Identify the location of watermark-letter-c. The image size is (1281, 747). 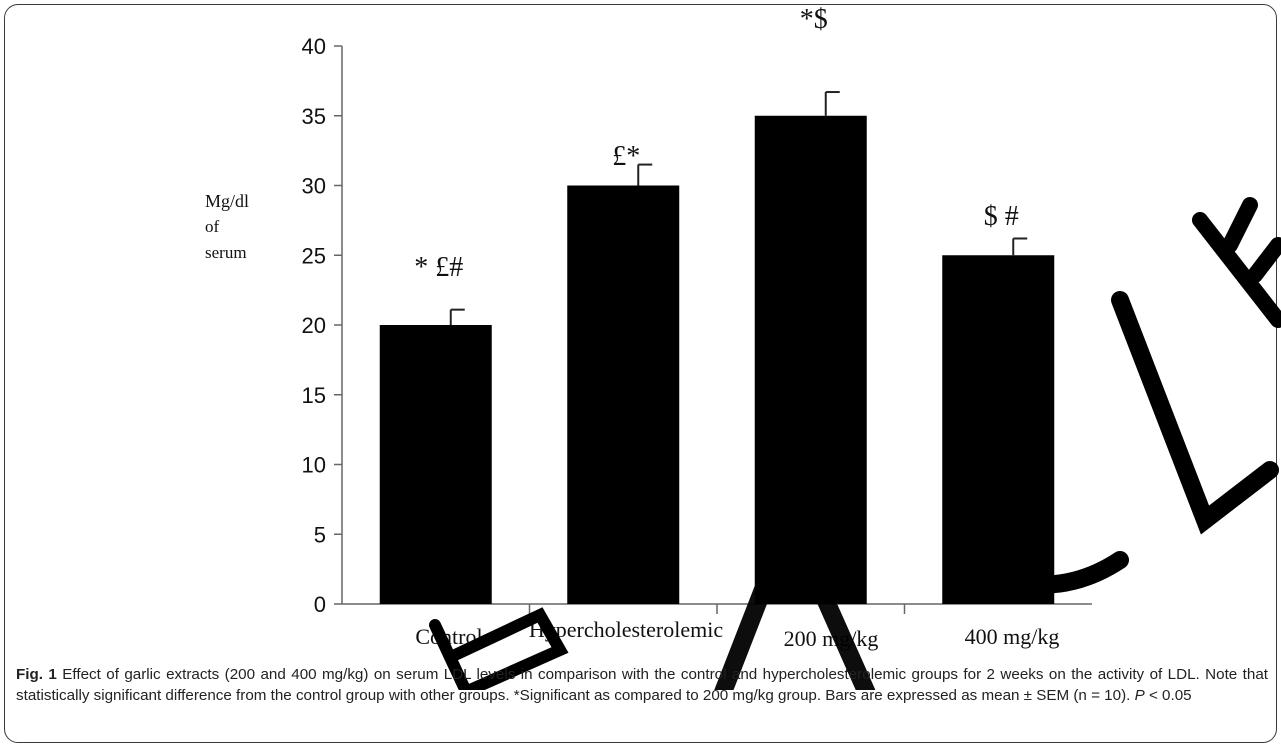
(1036, 513).